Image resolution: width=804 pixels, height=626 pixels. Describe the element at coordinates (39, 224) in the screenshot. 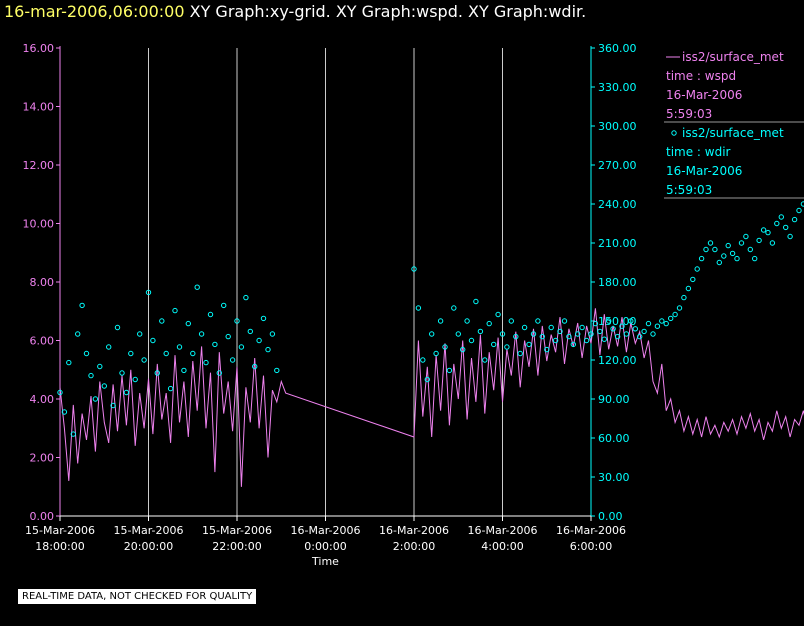

I see `left-tick-label: 10.00` at that location.